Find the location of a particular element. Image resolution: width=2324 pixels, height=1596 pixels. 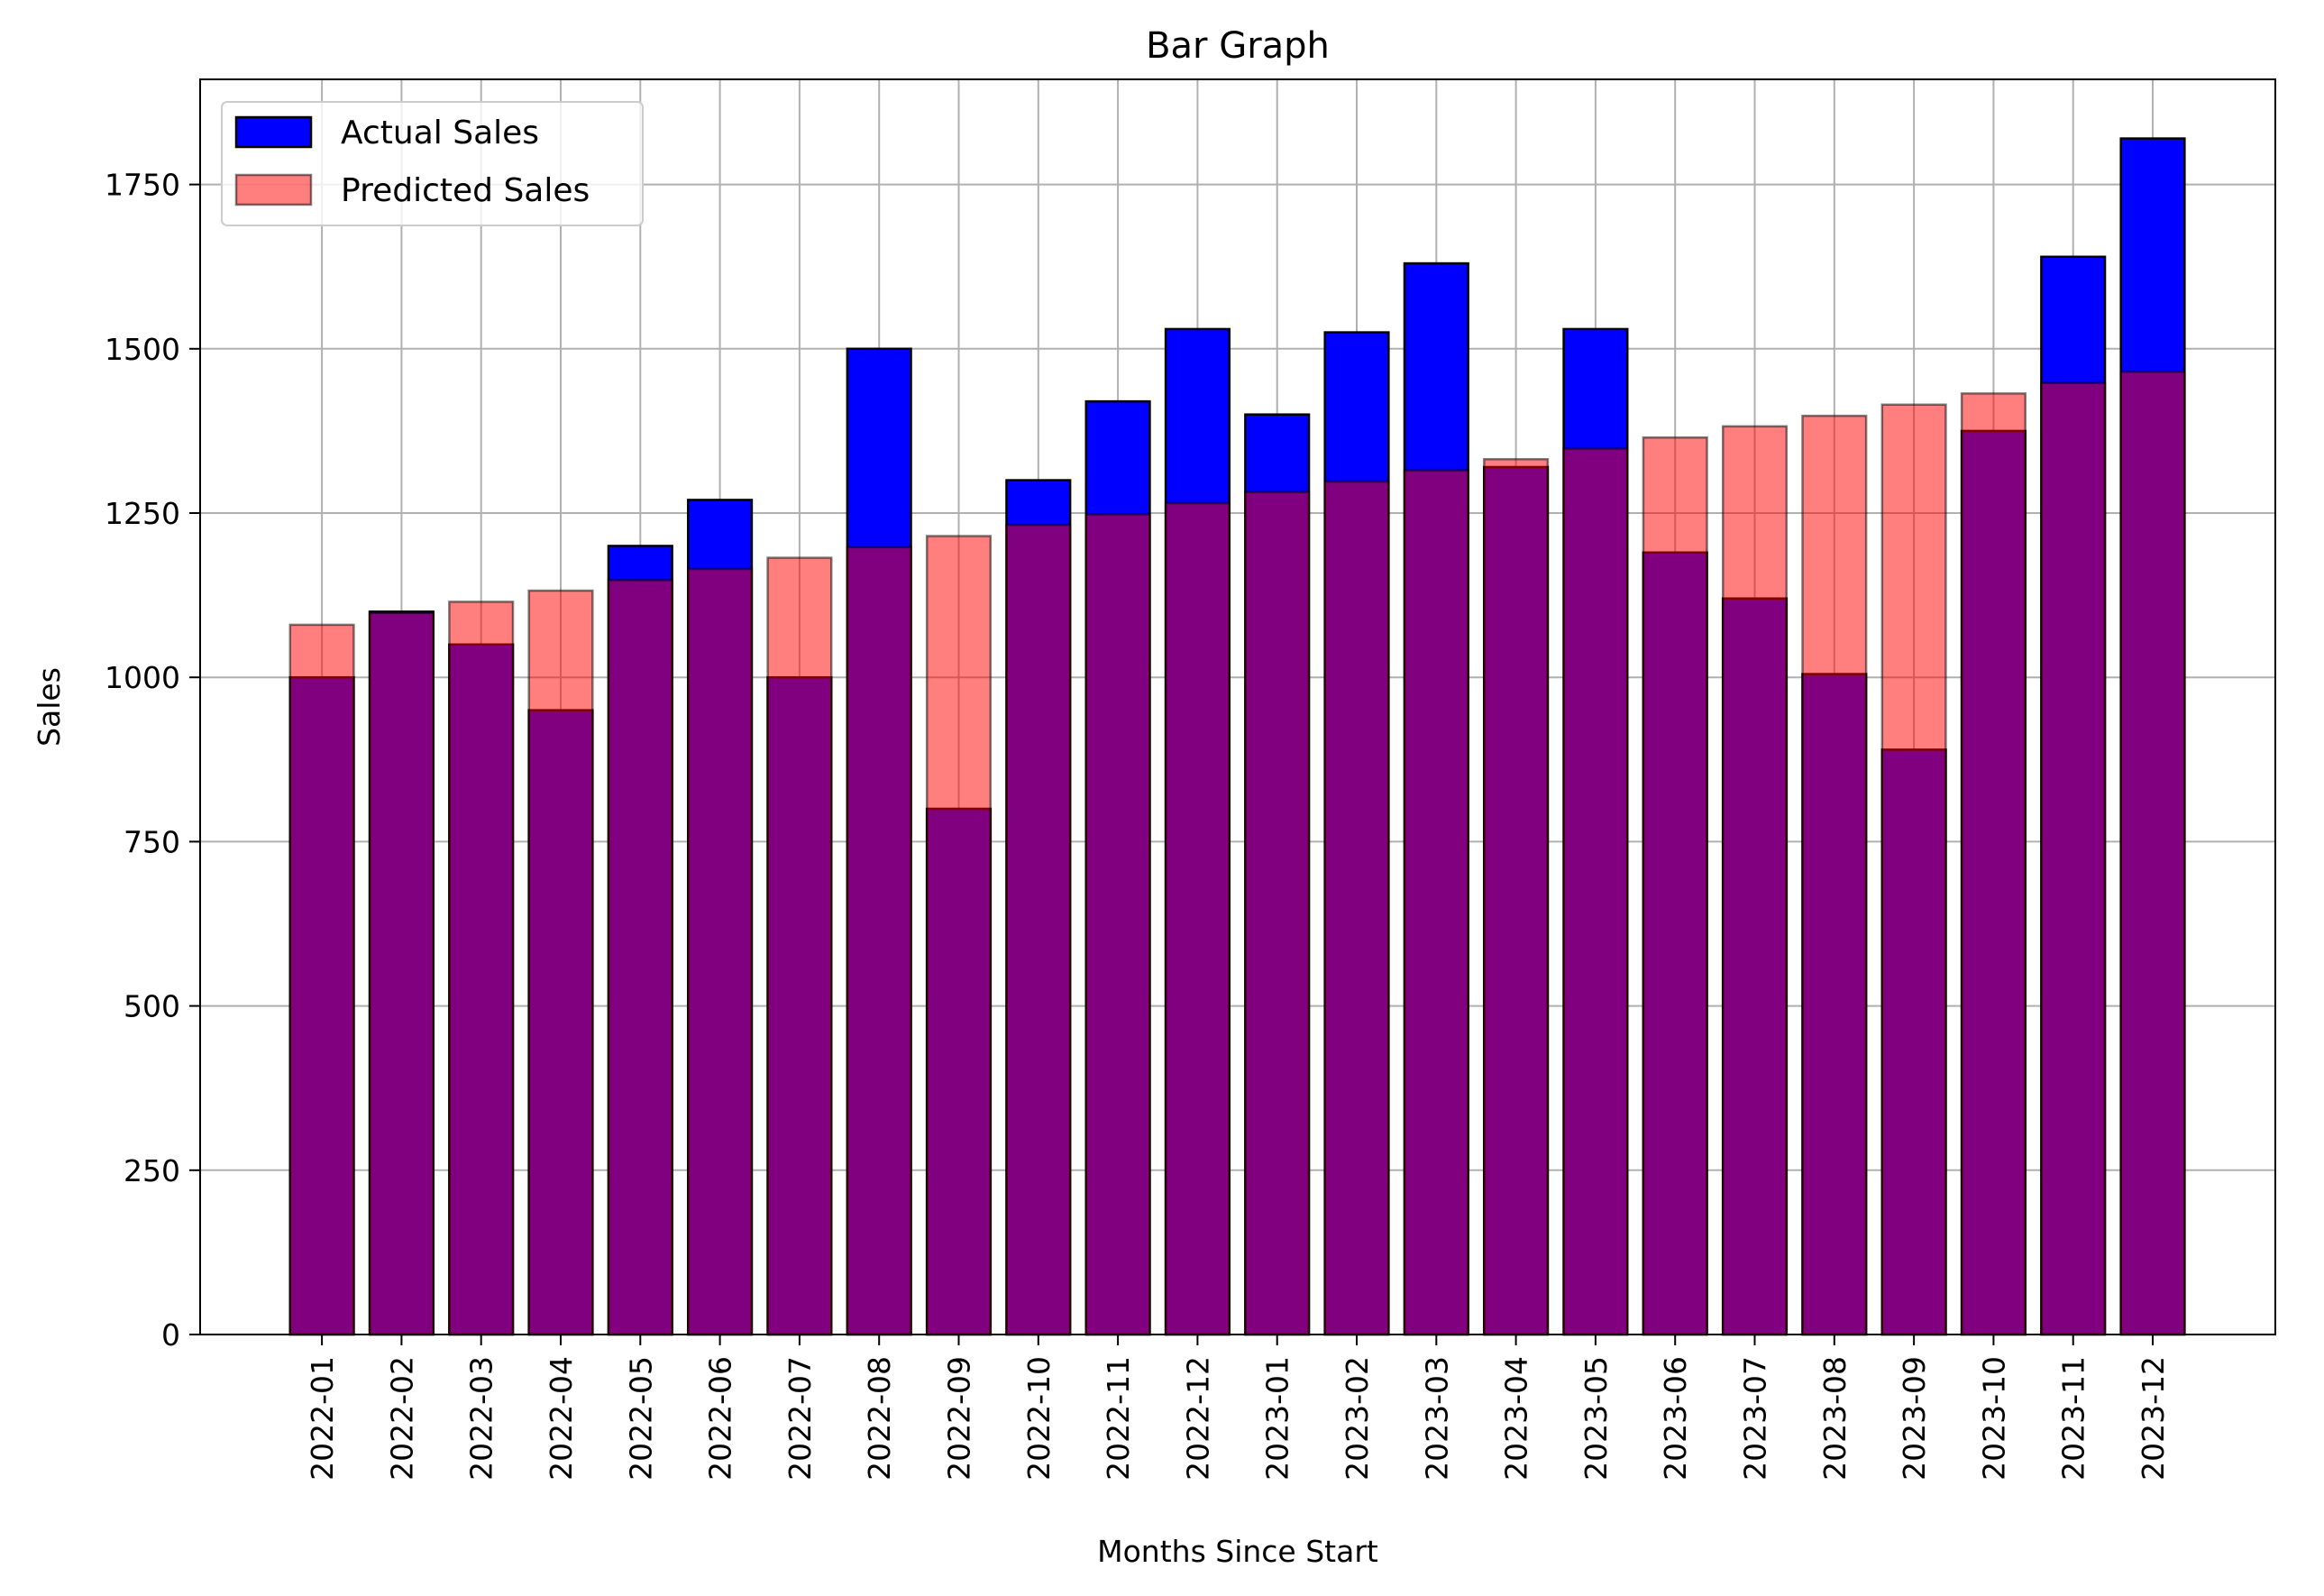

x-tick-label: 2023-05 is located at coordinates (1596, 1418).